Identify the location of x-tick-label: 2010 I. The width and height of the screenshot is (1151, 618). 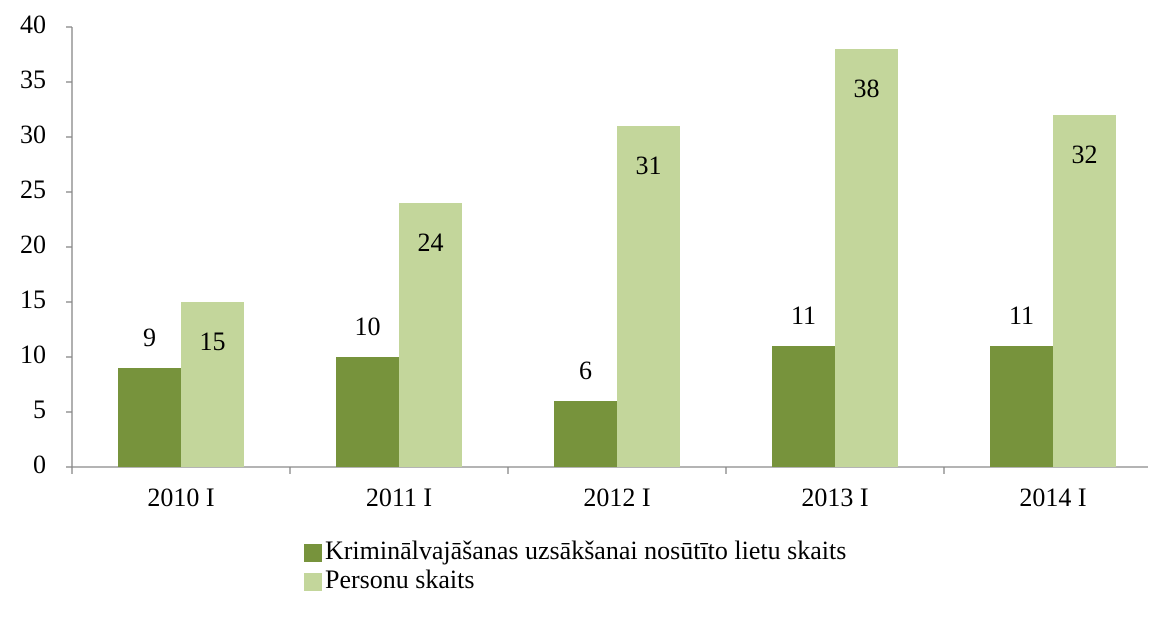
(180, 497).